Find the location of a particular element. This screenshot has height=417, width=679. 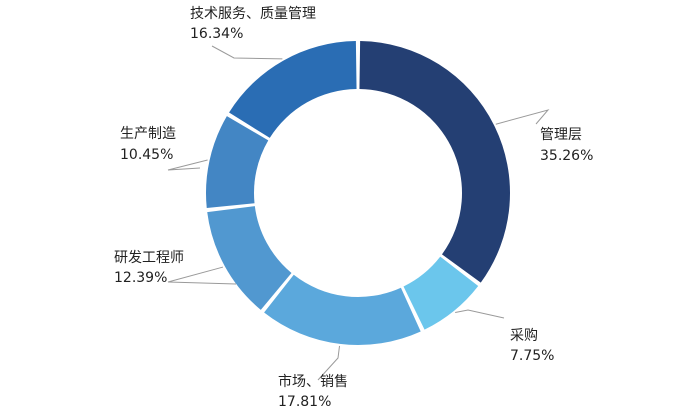

slice-name: 管理层 is located at coordinates (561, 135).